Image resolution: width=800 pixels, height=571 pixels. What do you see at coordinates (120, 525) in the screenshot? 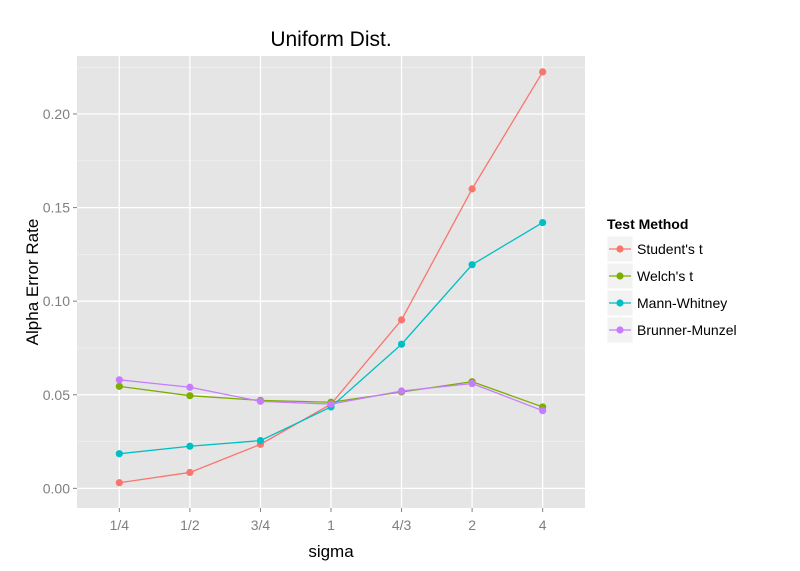
I see `x-tick-label: 1/4` at bounding box center [120, 525].